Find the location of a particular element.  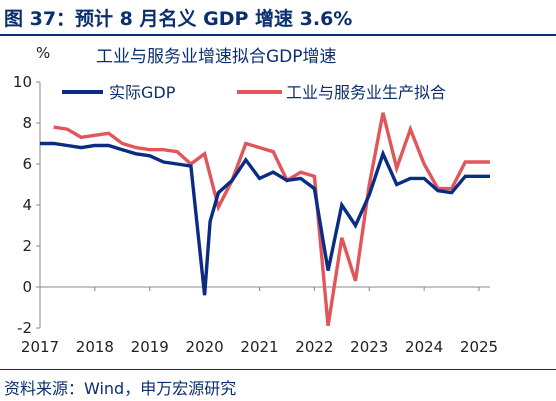

x-tick-label: 2023 is located at coordinates (369, 347).